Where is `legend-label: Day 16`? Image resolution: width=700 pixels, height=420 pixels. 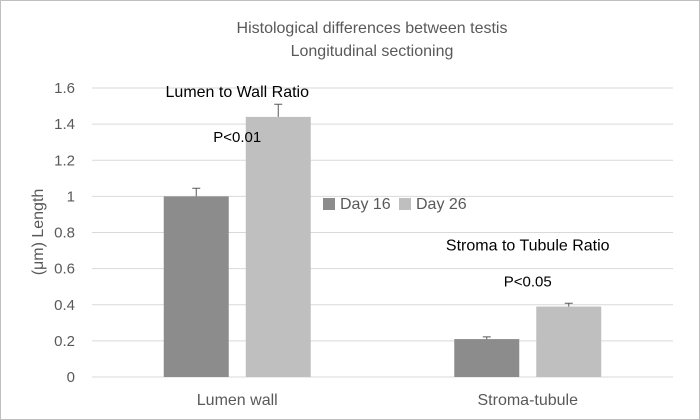
legend-label: Day 16 is located at coordinates (365, 204).